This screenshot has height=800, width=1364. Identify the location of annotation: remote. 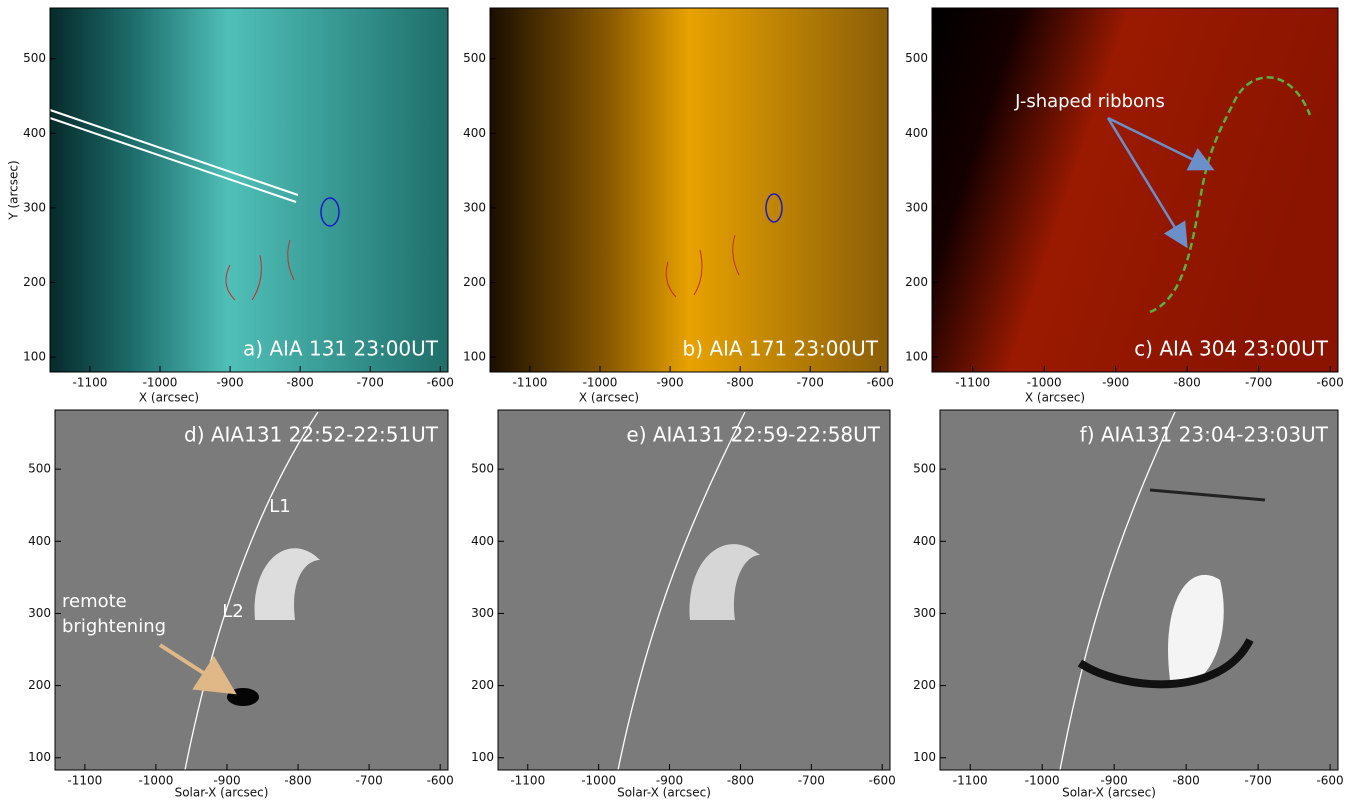
(94, 601).